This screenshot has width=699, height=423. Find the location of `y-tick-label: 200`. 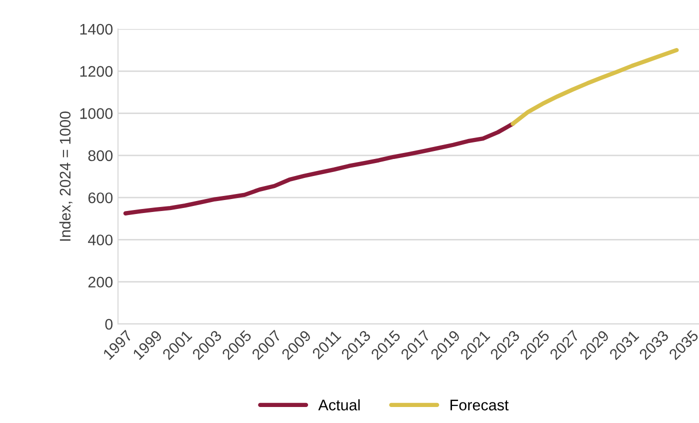

y-tick-label: 200 is located at coordinates (100, 282).